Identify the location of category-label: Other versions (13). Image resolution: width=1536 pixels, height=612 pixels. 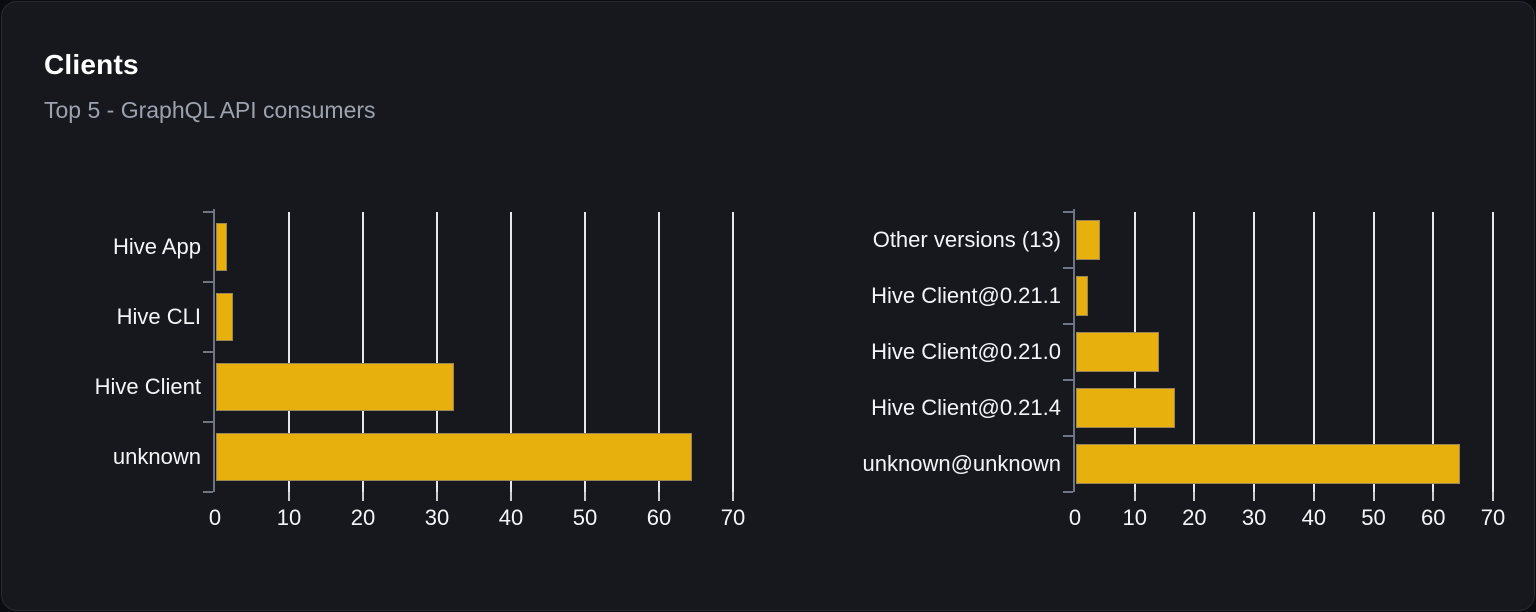
(966, 239).